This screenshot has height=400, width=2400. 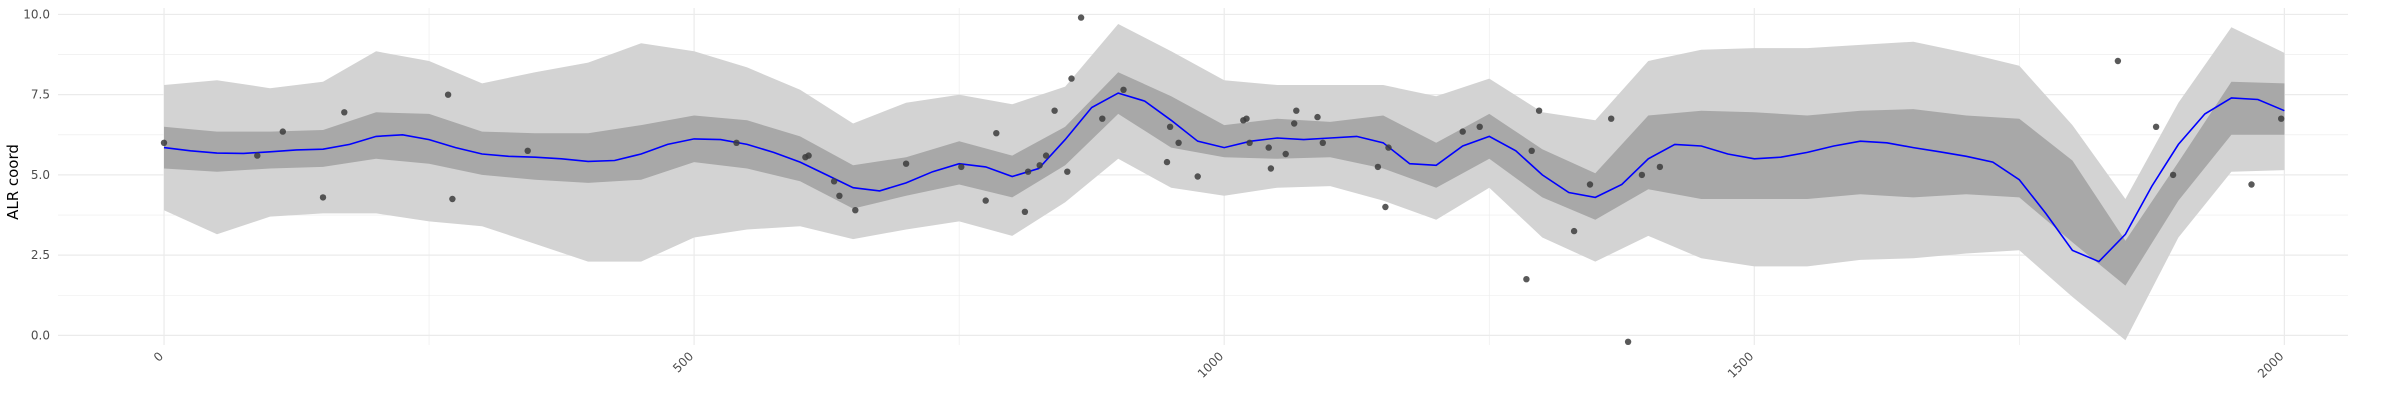 I want to click on y-axis-title: ALR coord, so click(x=13, y=182).